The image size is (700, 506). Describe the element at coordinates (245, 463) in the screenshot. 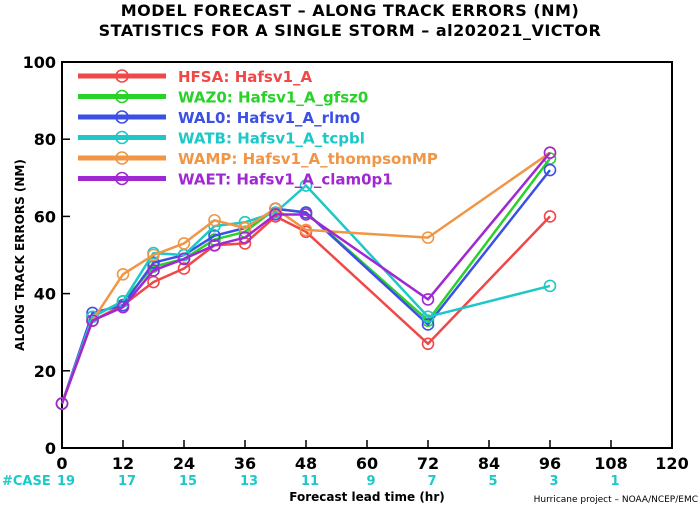

I see `x-tick-label: 36` at that location.